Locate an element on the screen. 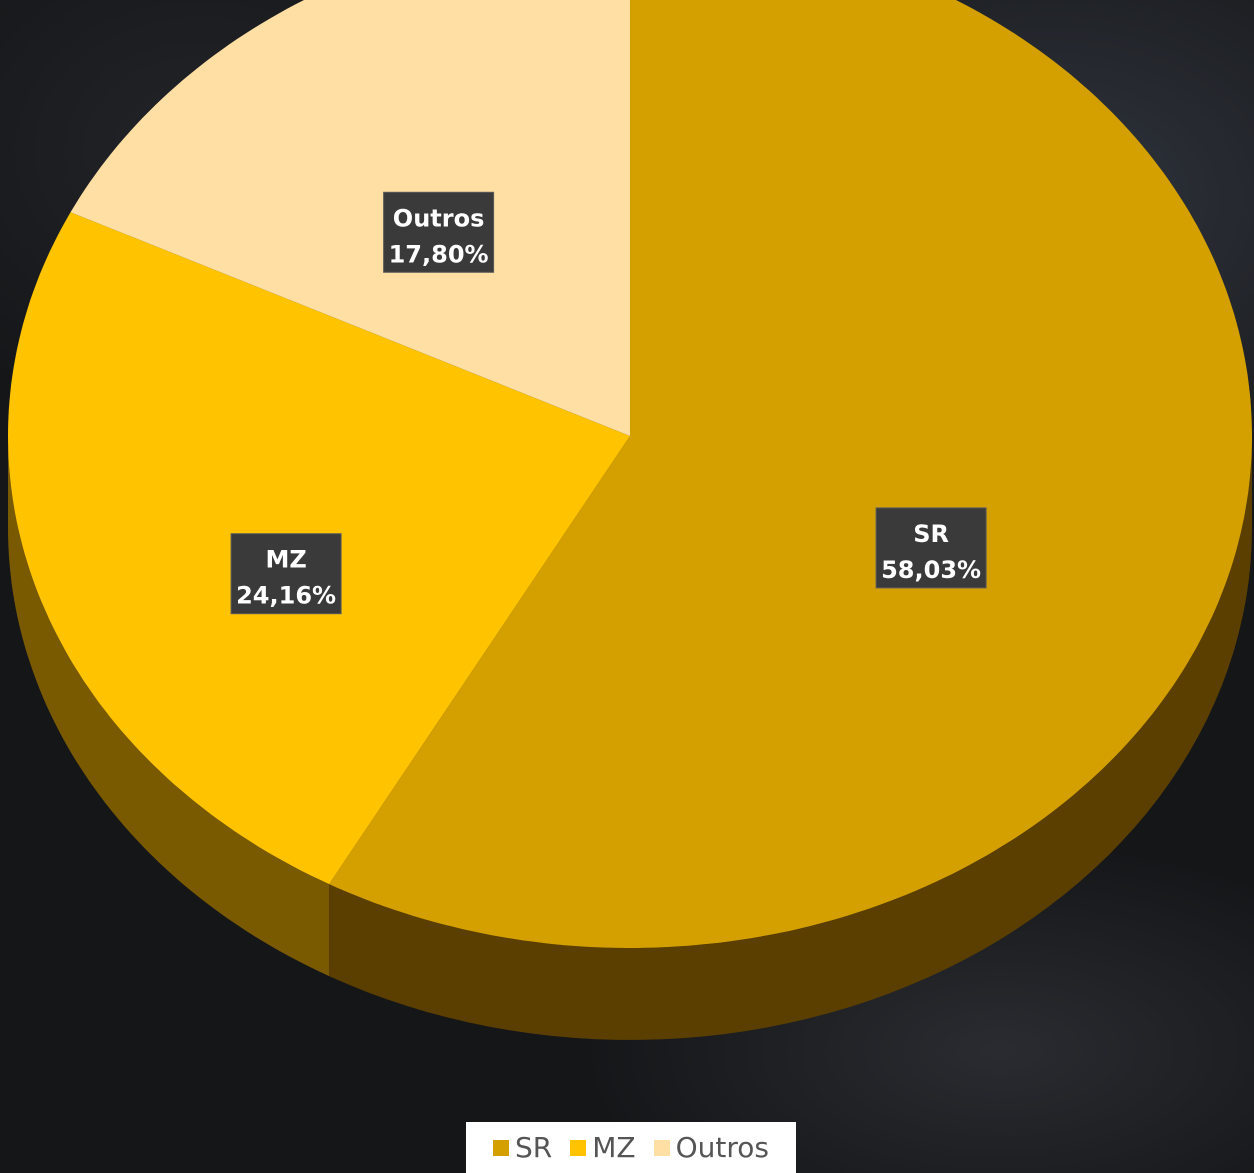 The width and height of the screenshot is (1254, 1173). data-label-value-outros: 17,80% is located at coordinates (439, 254).